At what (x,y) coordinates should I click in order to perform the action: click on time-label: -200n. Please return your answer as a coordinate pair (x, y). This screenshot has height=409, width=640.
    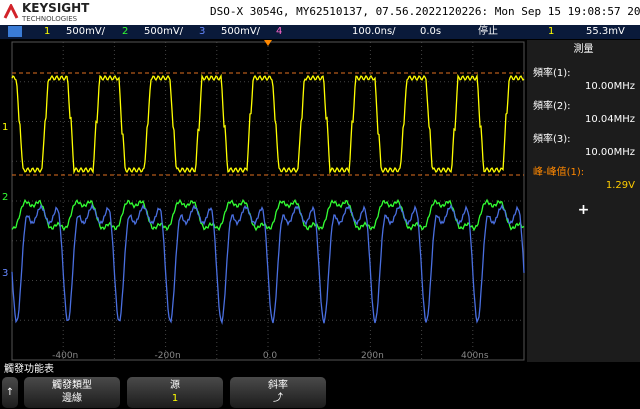
    Looking at the image, I should click on (168, 356).